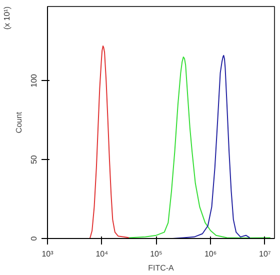 The width and height of the screenshot is (280, 275). What do you see at coordinates (156, 254) in the screenshot?
I see `x-tick-label: 10⁵` at bounding box center [156, 254].